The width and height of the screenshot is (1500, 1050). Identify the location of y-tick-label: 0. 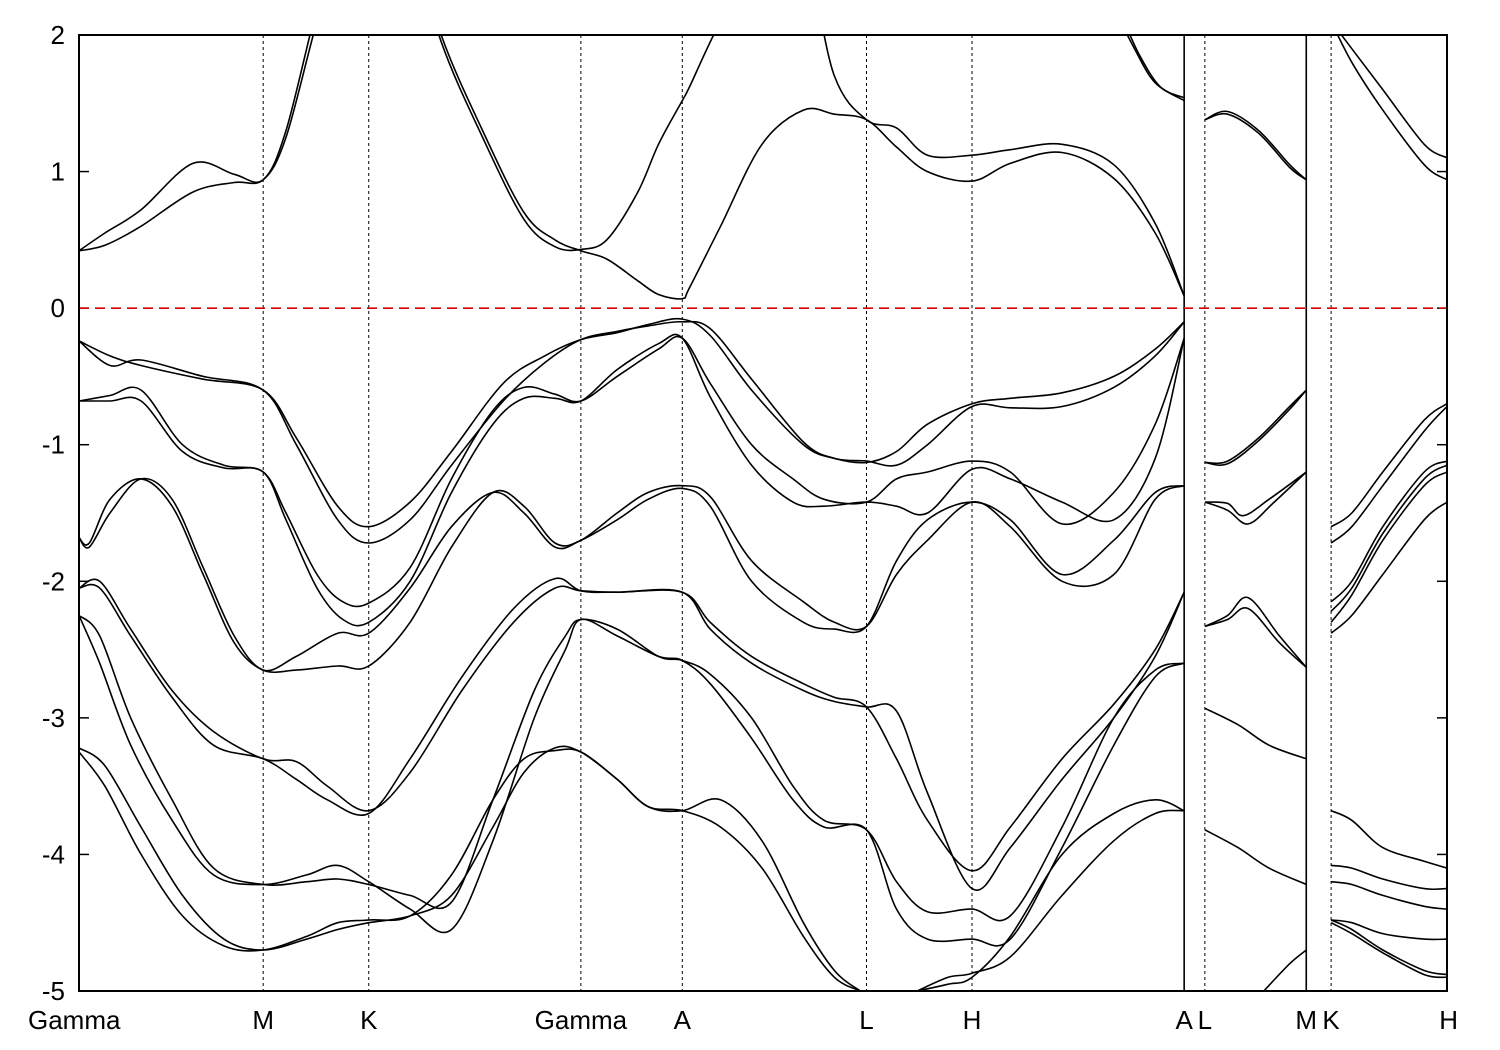
(58, 308).